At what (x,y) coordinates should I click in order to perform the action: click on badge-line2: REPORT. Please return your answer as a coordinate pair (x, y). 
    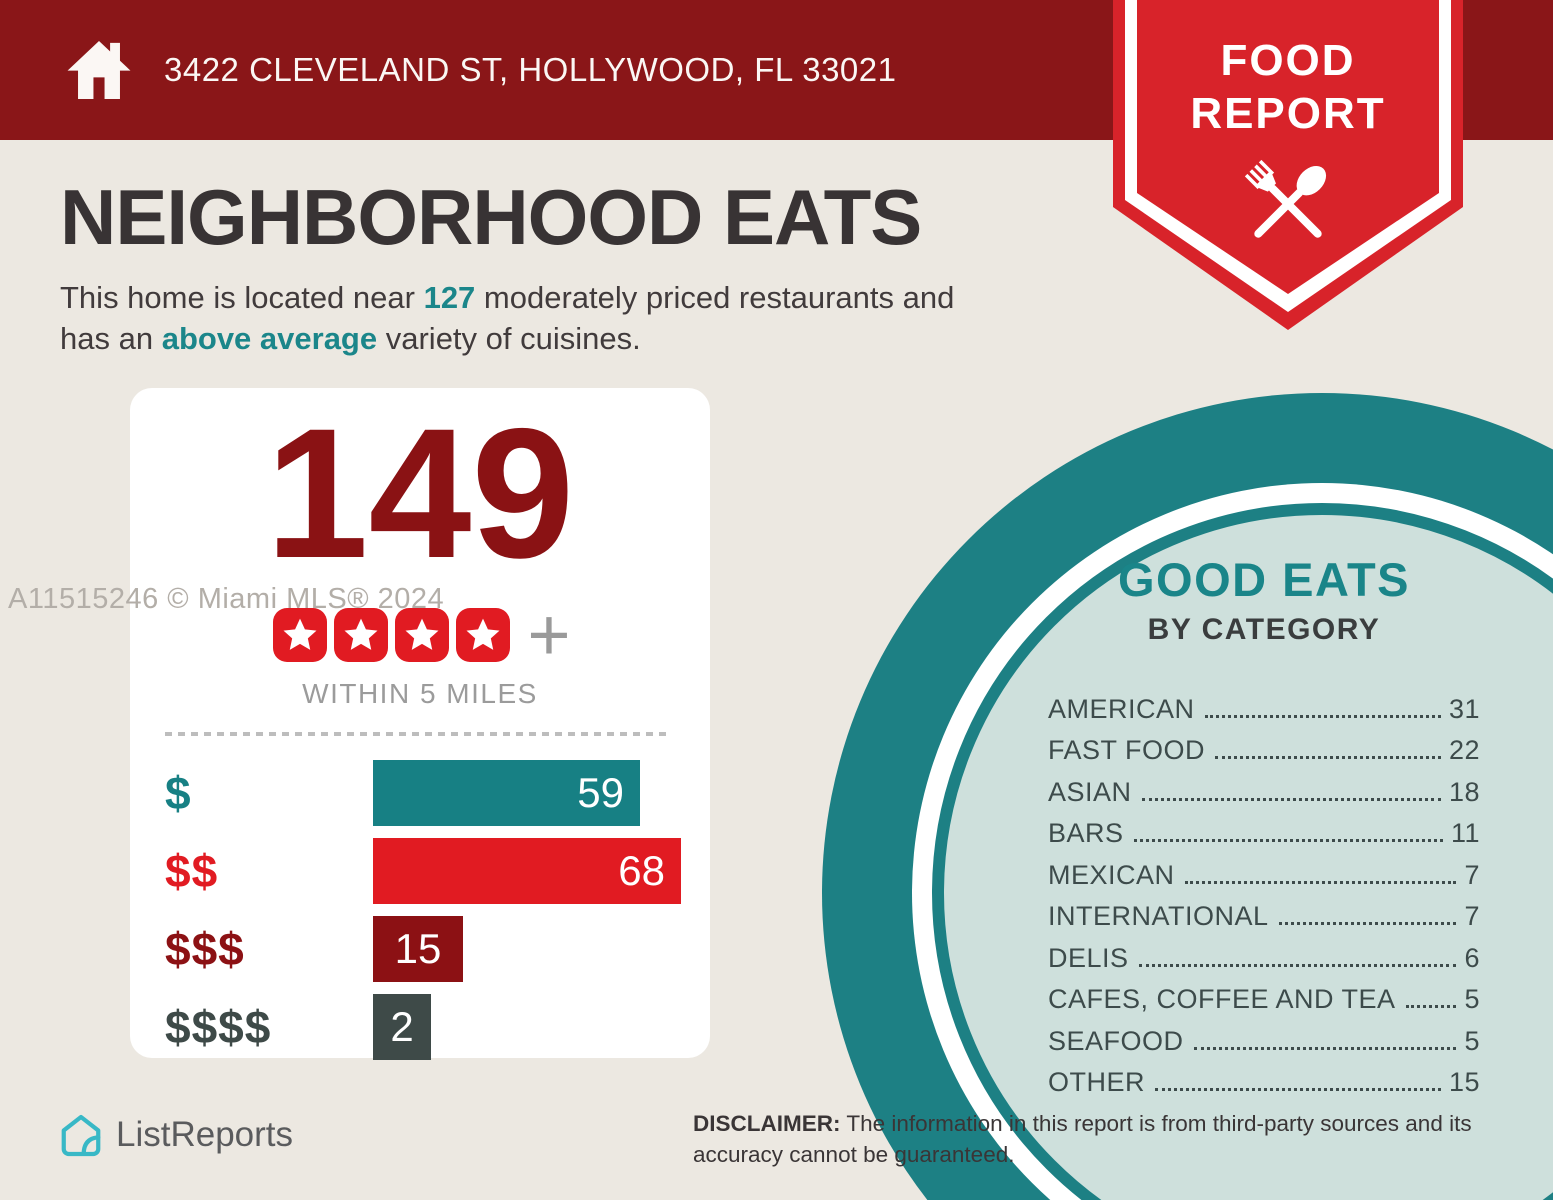
    Looking at the image, I should click on (1288, 113).